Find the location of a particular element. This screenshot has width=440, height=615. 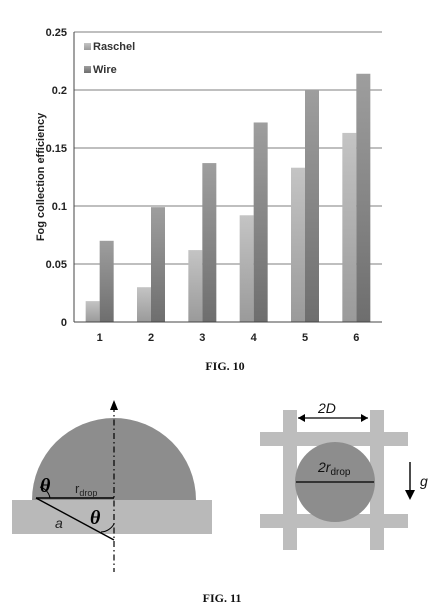

diameter-sub: drop is located at coordinates (340, 472).